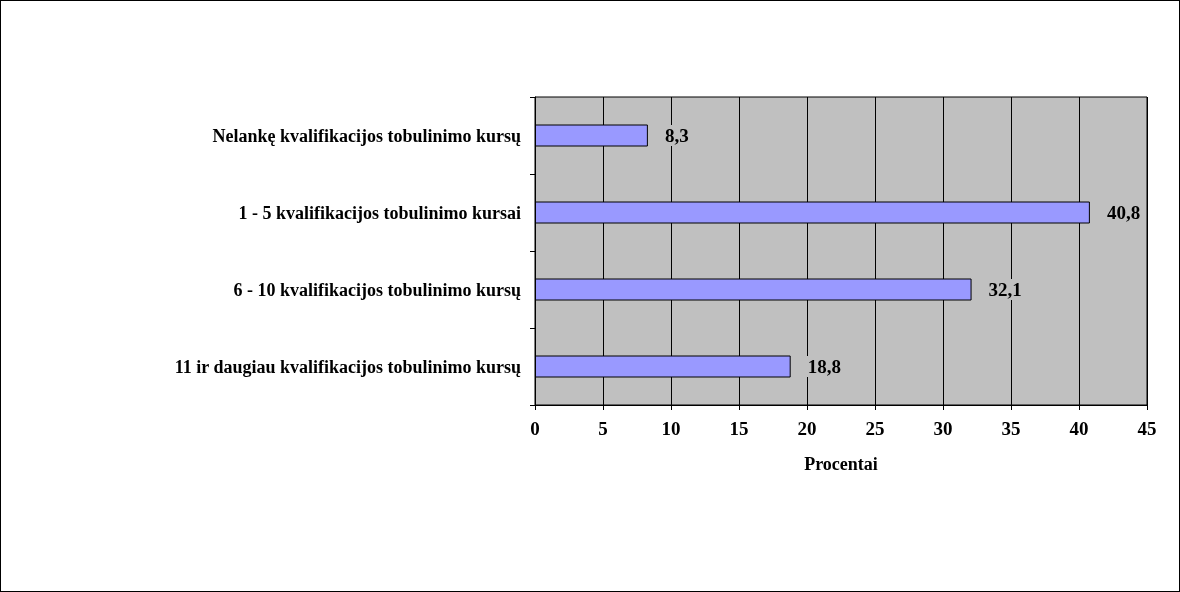 This screenshot has width=1180, height=592. Describe the element at coordinates (1005, 289) in the screenshot. I see `data-label: 32,1` at that location.